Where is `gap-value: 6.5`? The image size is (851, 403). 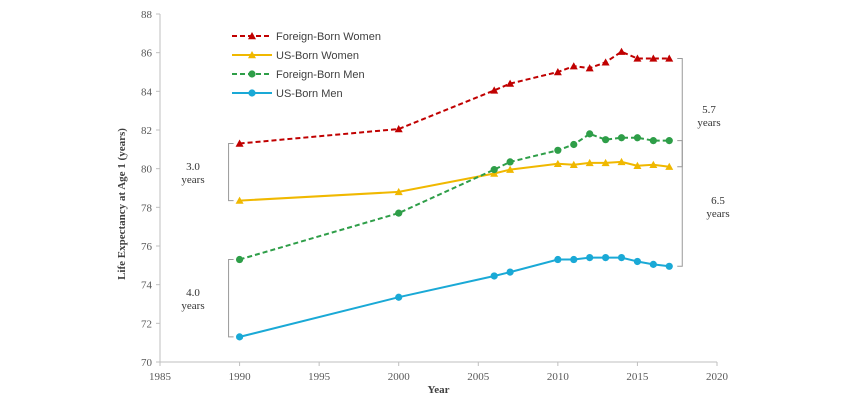 gap-value: 6.5 is located at coordinates (718, 201).